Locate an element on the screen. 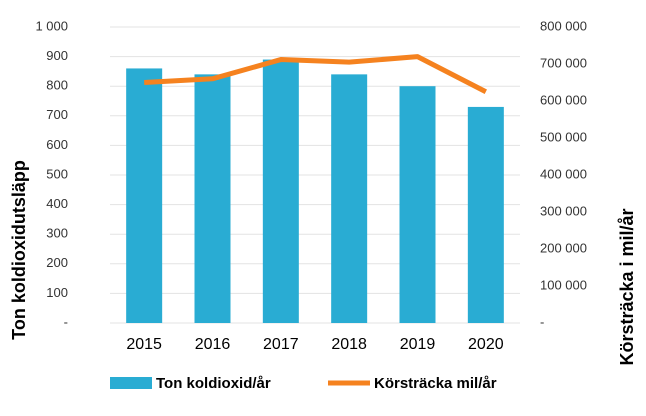  y-tick-label: 1 000 is located at coordinates (51, 25).